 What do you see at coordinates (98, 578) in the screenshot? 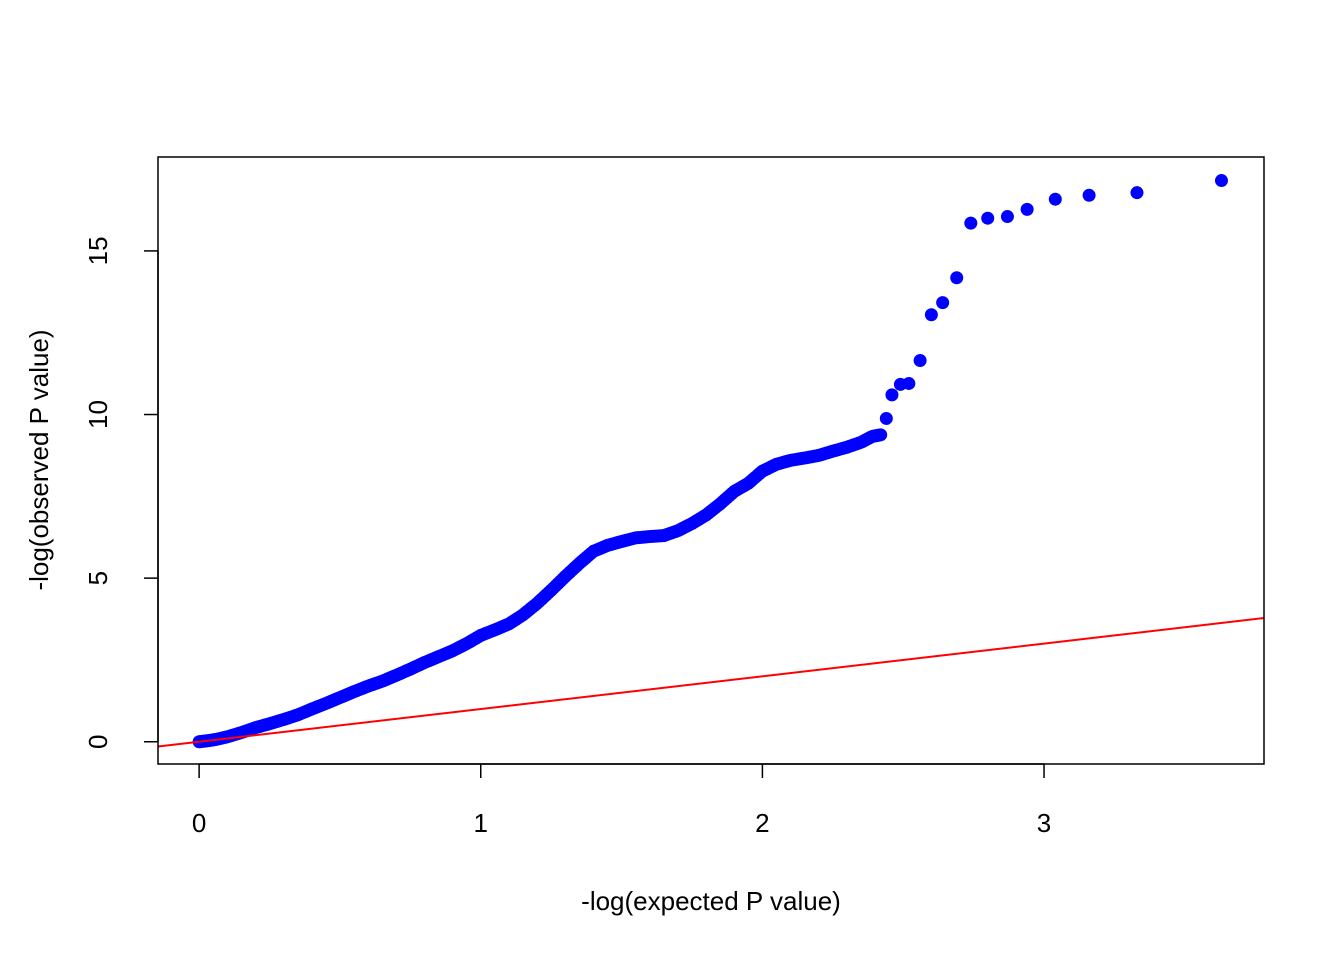
I see `y-tick-label: 5` at bounding box center [98, 578].